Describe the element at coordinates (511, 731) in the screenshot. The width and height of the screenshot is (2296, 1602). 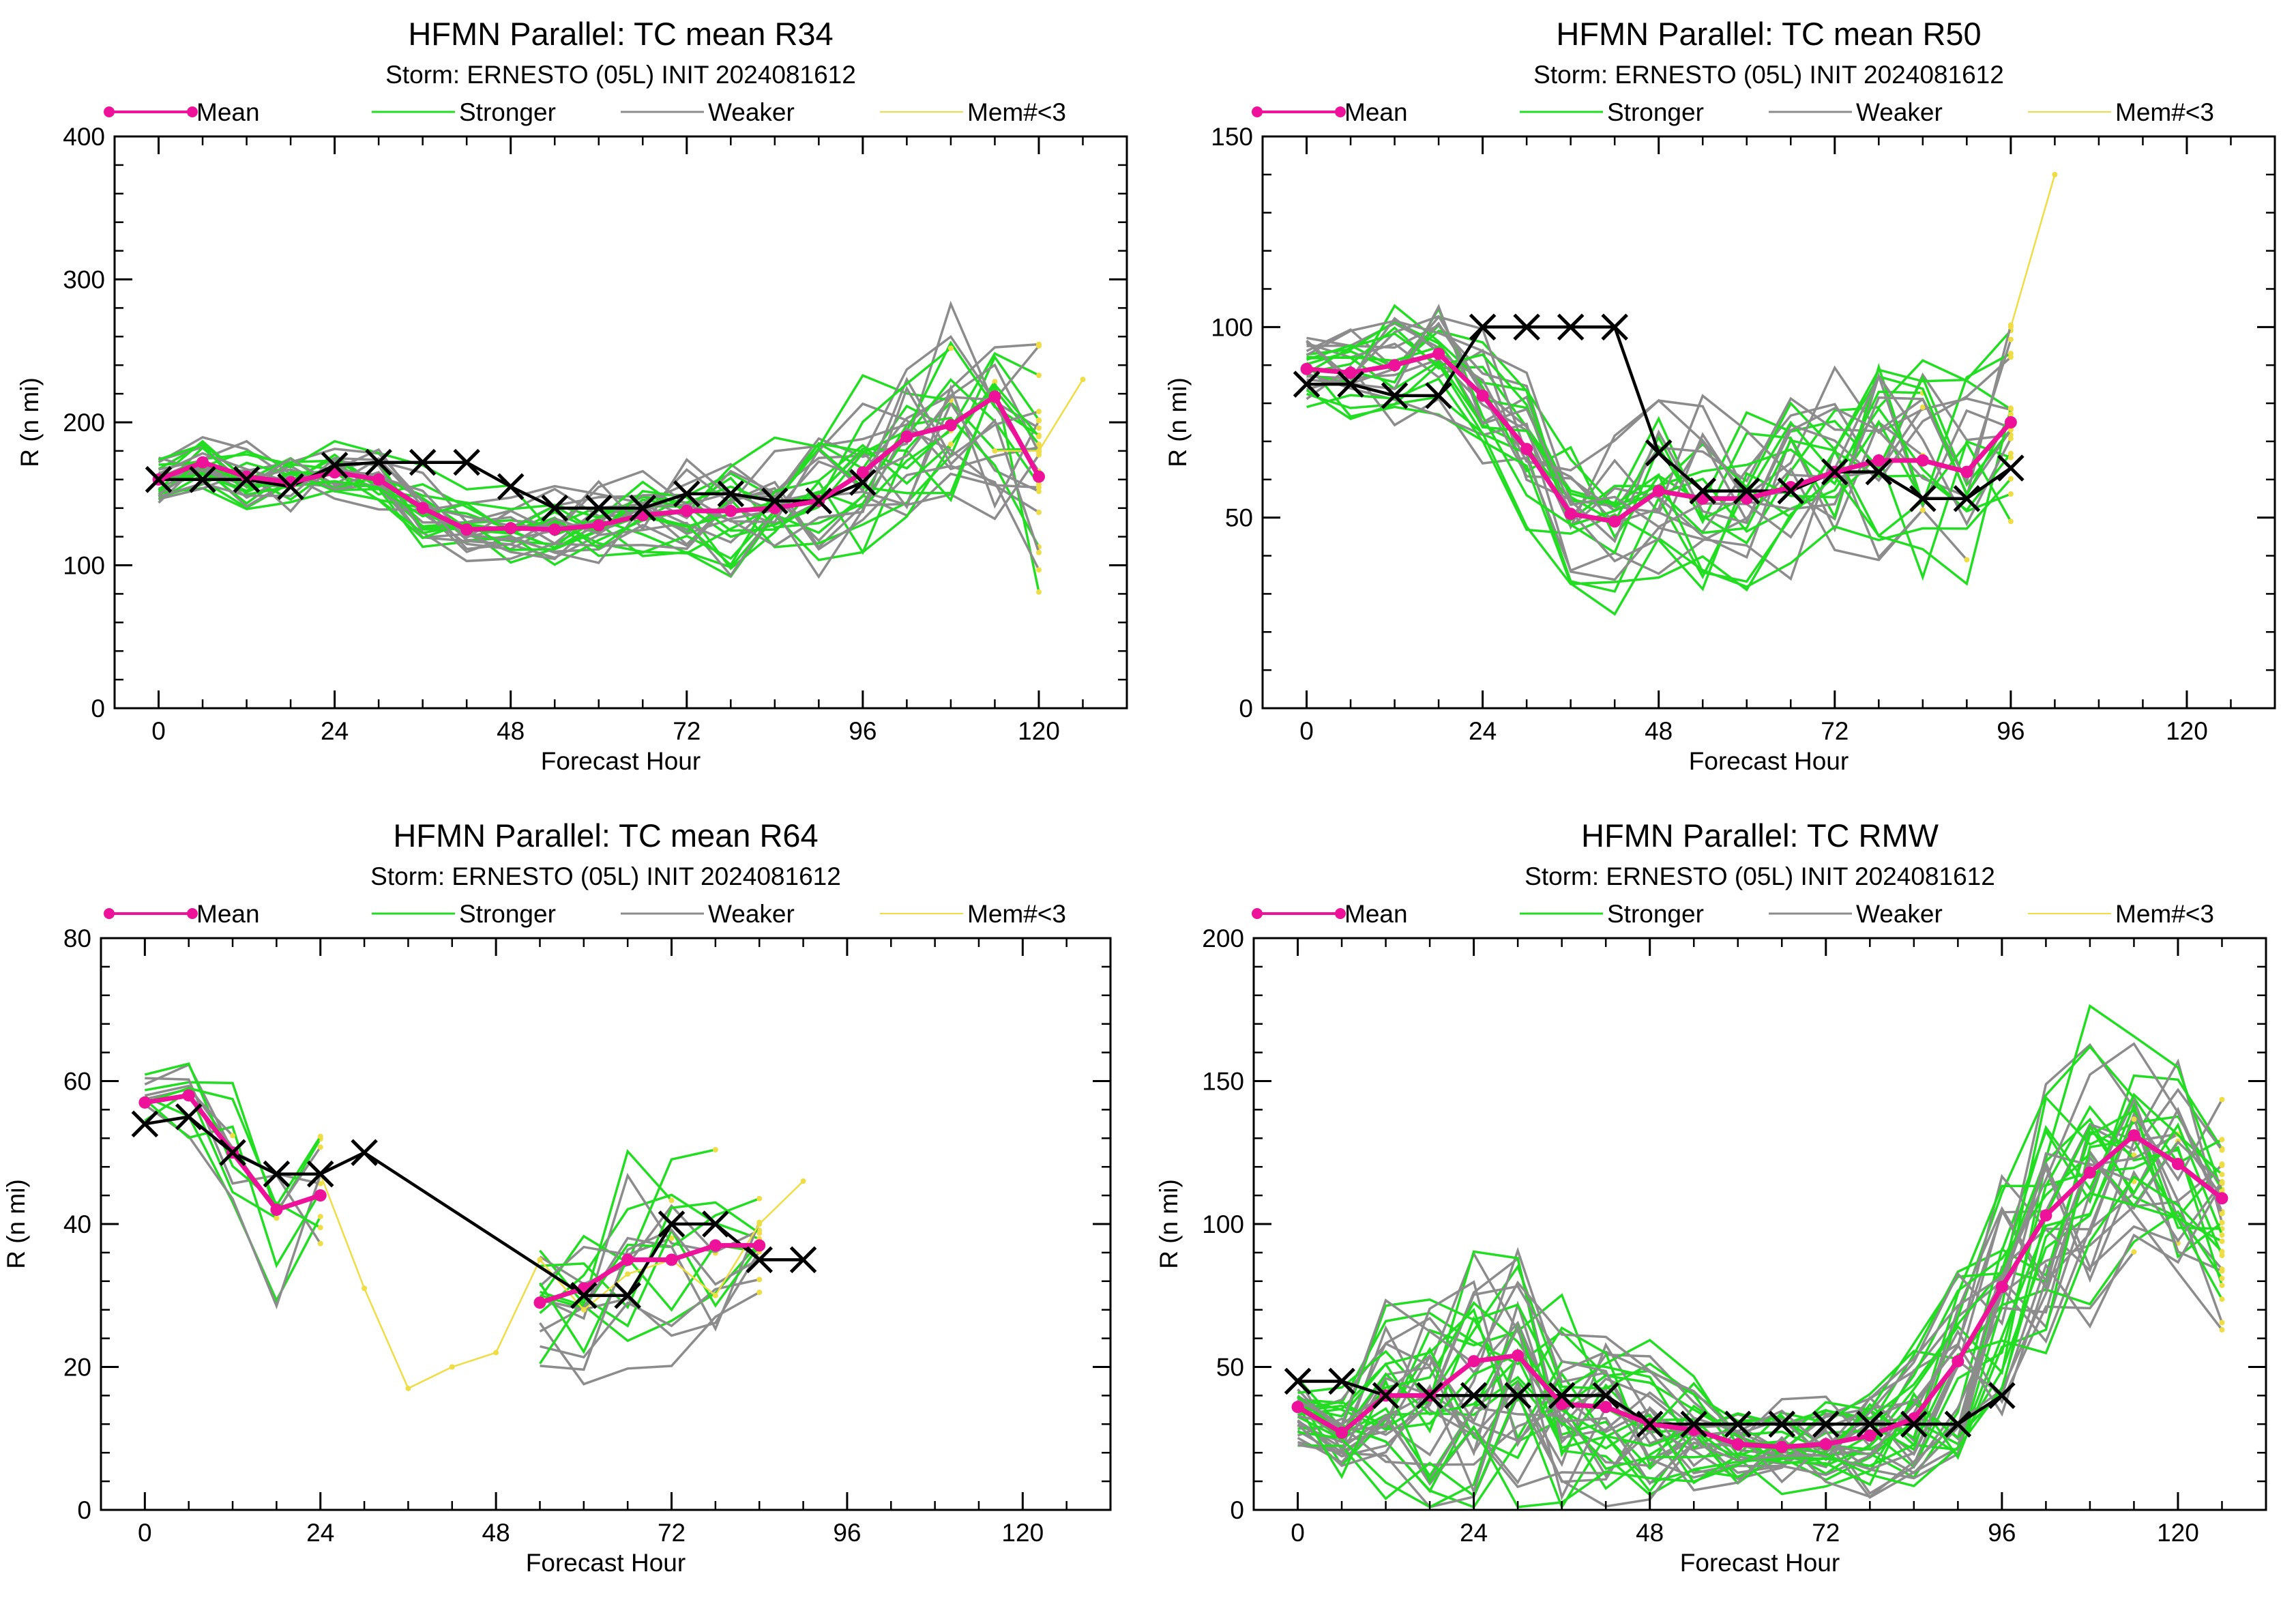
I see `x-tick-label: 48` at that location.